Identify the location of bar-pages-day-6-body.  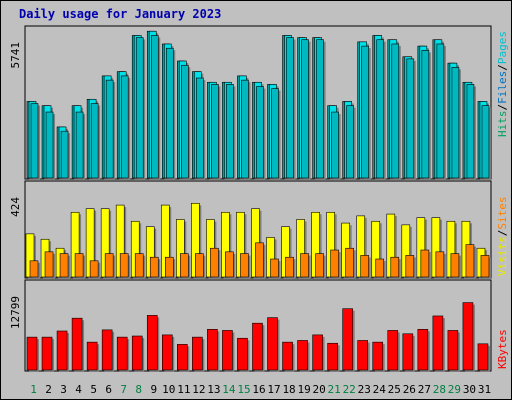
(109, 129).